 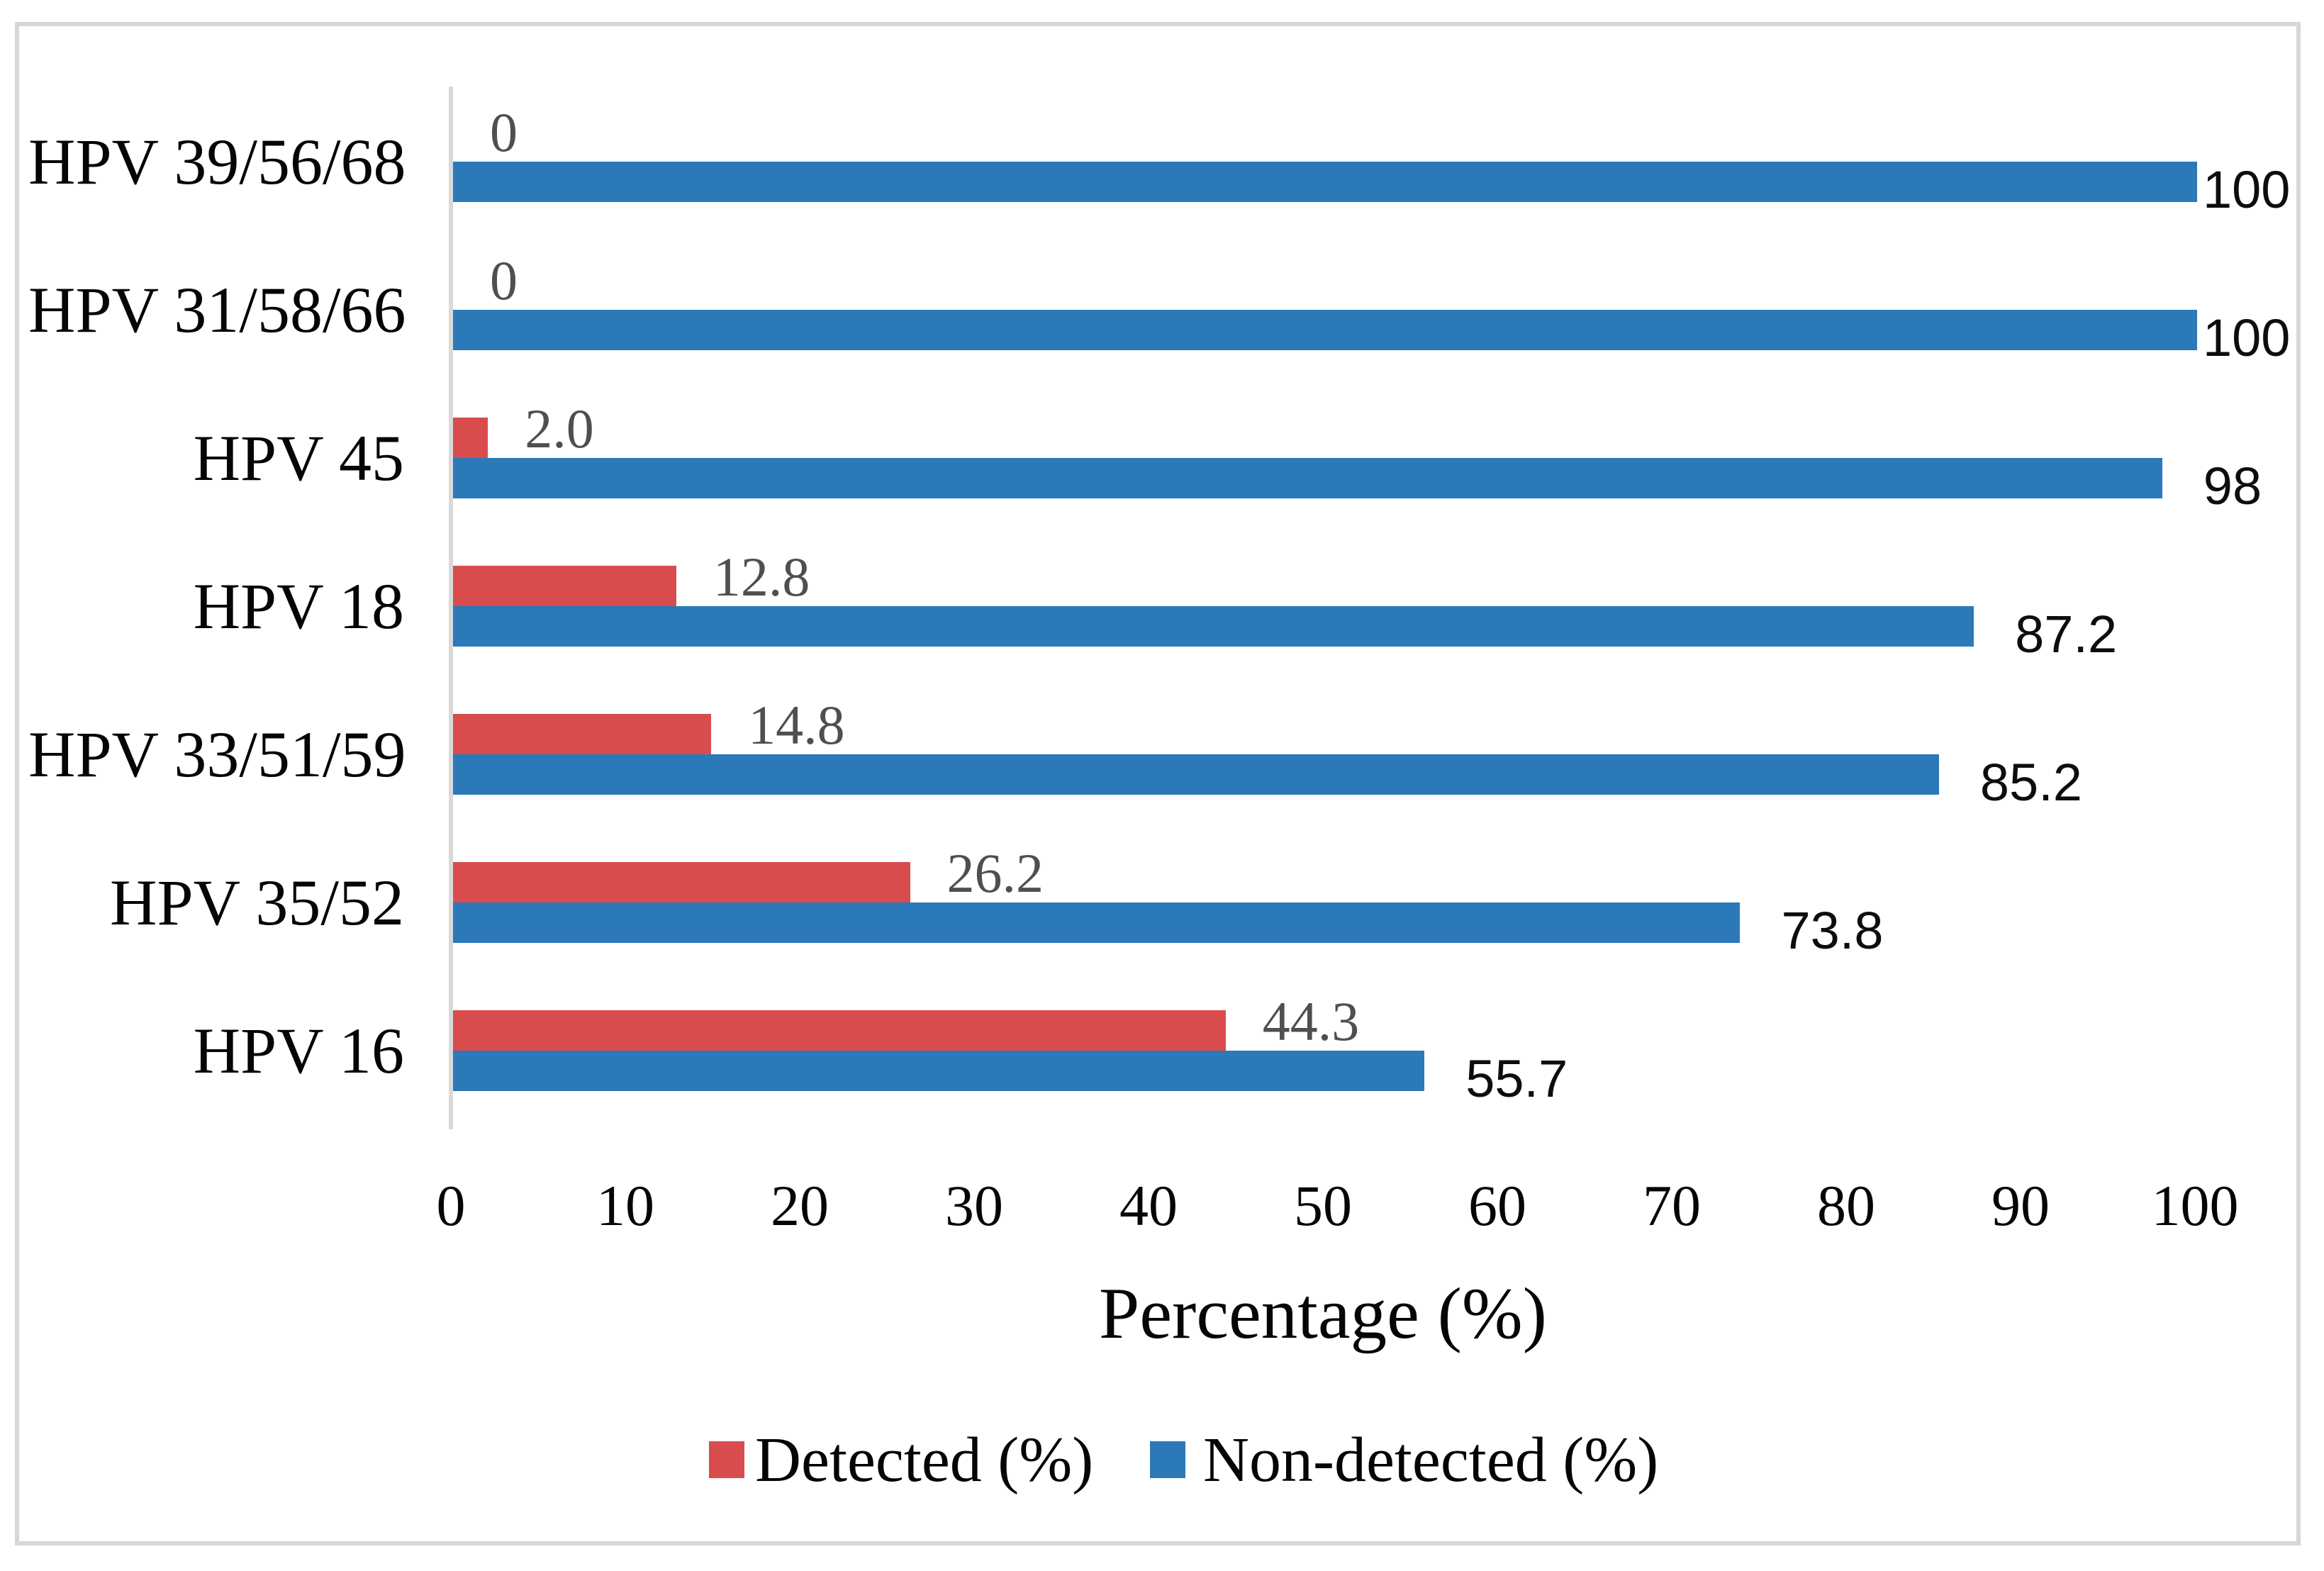 I want to click on category-label: HPV 16, so click(x=298, y=1050).